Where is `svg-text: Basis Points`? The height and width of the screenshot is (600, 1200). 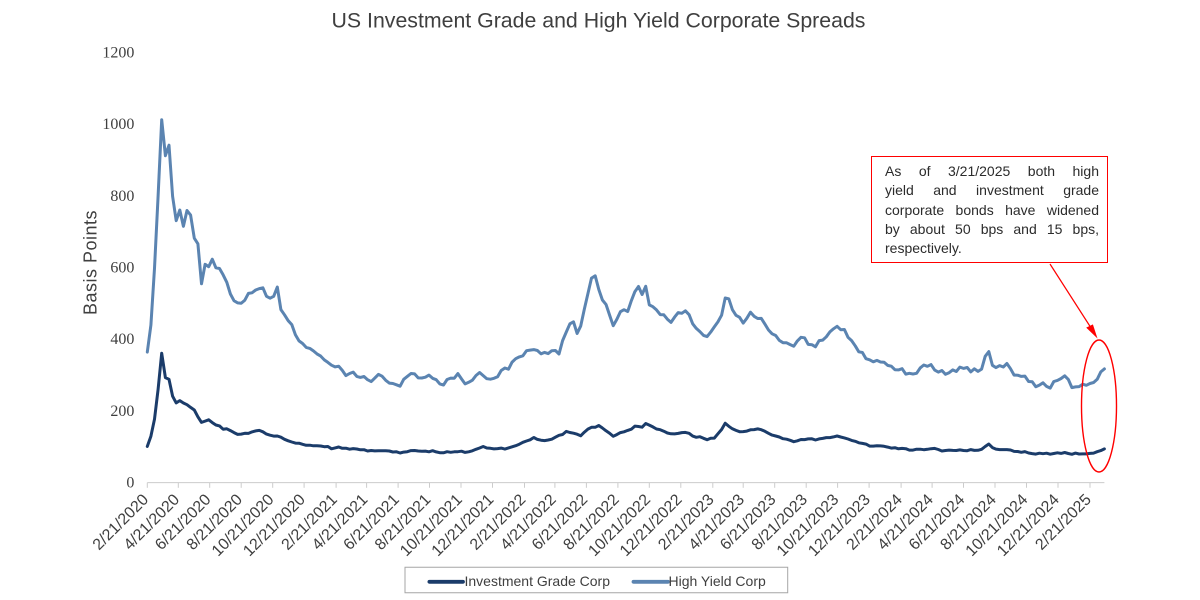
svg-text: Basis Points is located at coordinates (91, 262).